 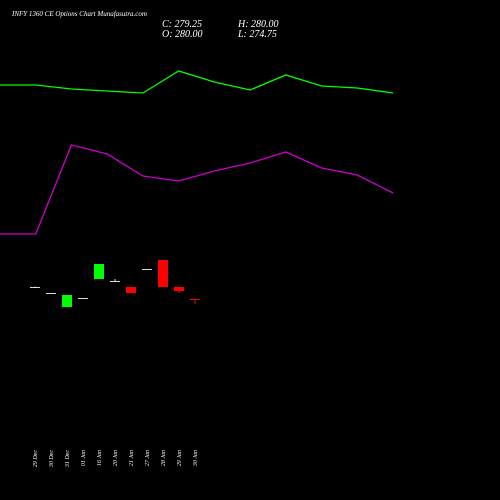 What do you see at coordinates (257, 34) in the screenshot?
I see `low-label: L: 274.75` at bounding box center [257, 34].